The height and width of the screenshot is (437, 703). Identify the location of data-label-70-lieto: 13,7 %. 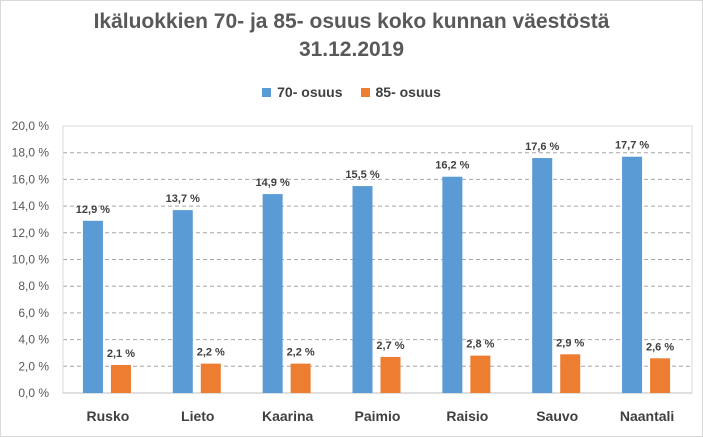
(183, 199).